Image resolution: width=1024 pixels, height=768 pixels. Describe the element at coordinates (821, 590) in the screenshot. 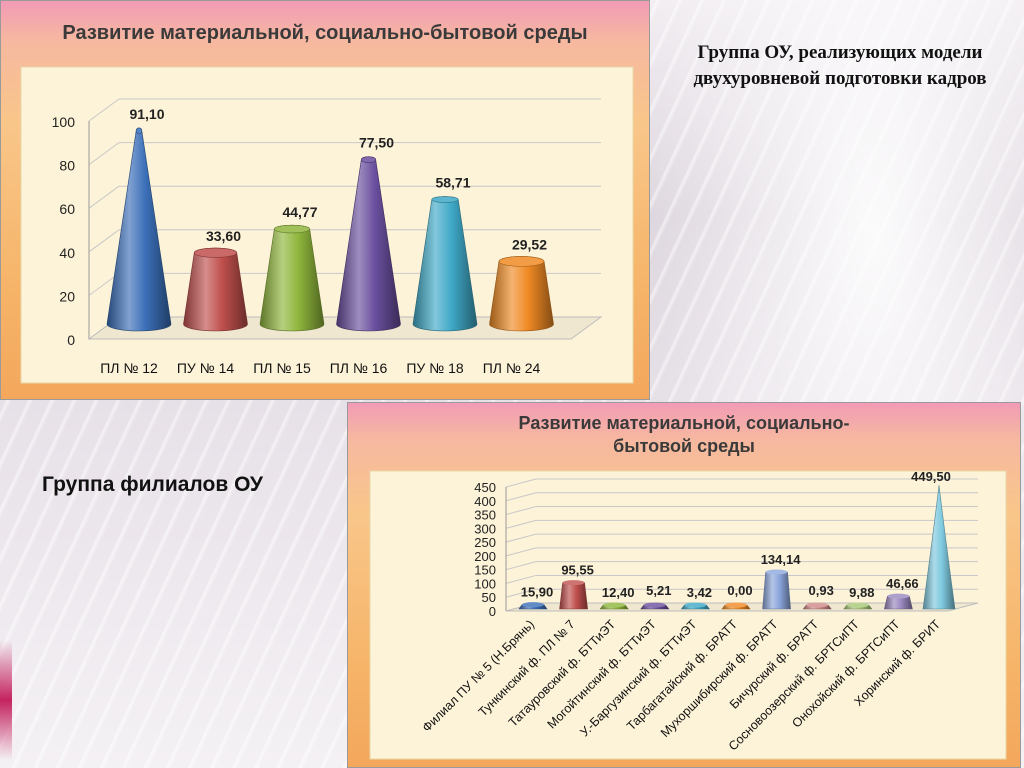

I see `bottom-data-label: 0,93` at that location.